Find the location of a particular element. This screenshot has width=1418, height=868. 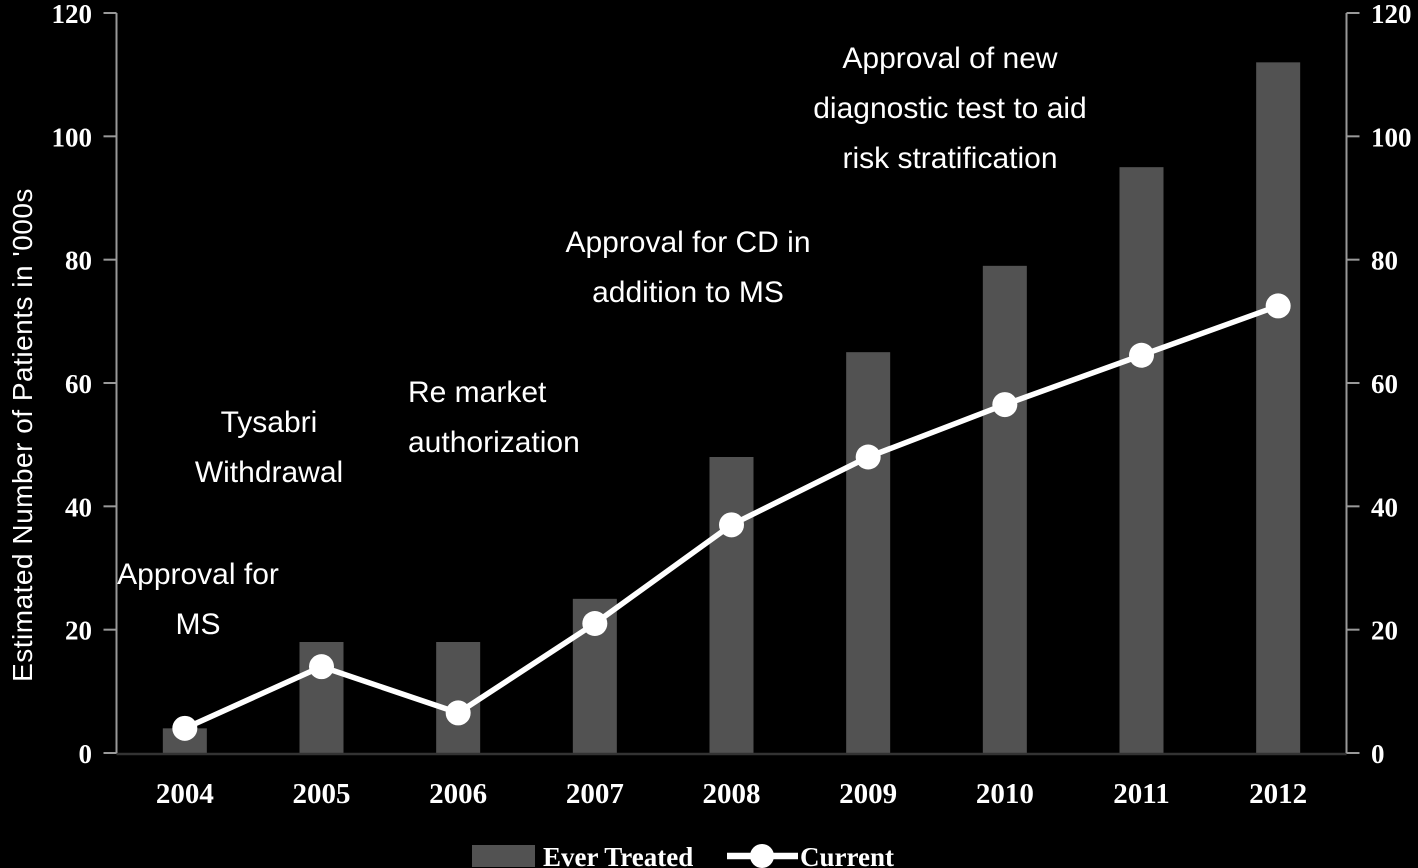

annotation-4-line-1: diagnostic test to aid is located at coordinates (950, 108).